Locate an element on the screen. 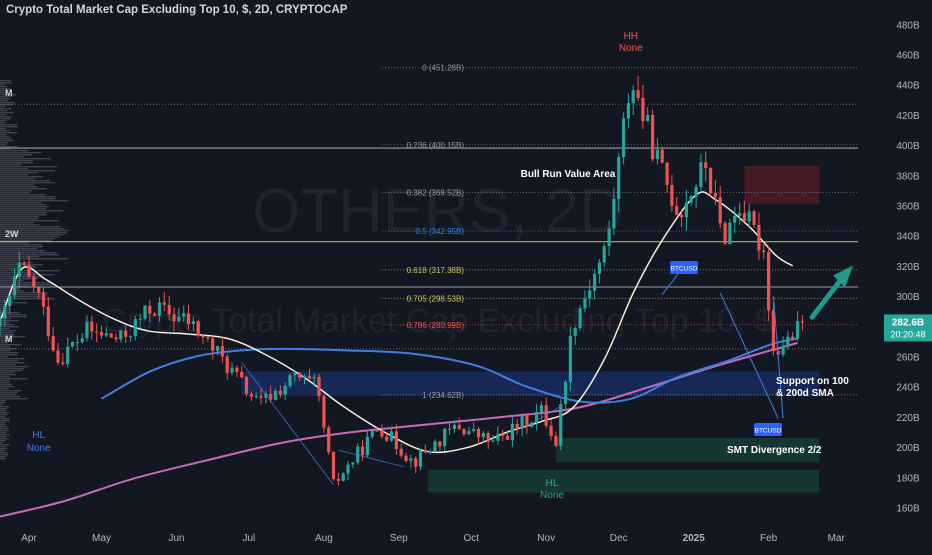 This screenshot has height=555, width=932. fib-level-label: 0 (451.28B) is located at coordinates (443, 68).